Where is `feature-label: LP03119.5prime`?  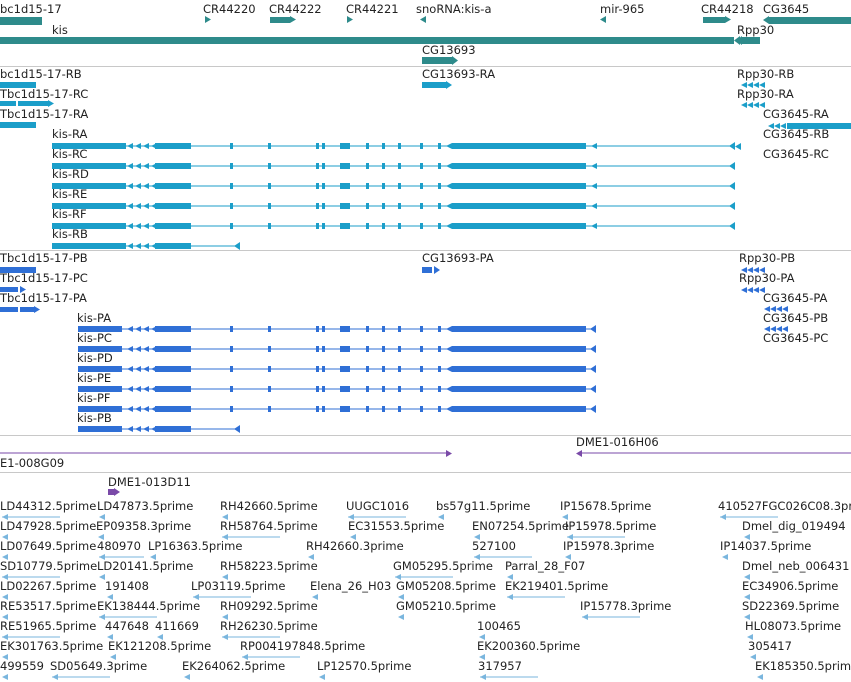 feature-label: LP03119.5prime is located at coordinates (238, 586).